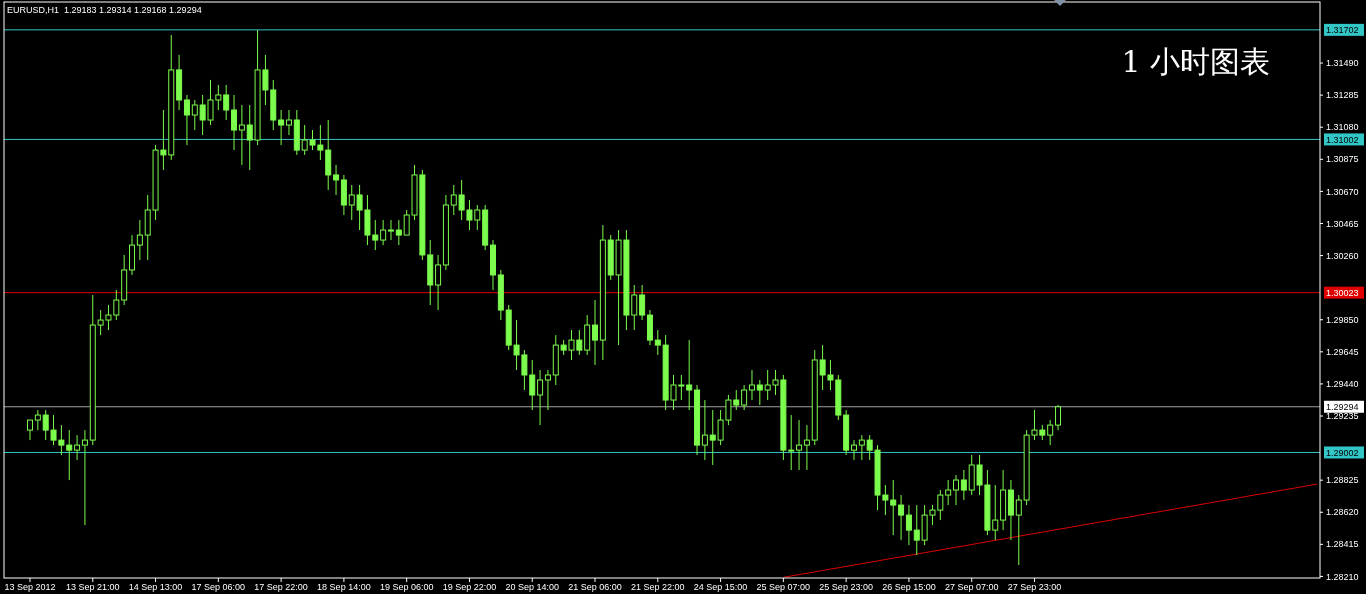  I want to click on y-tick-label: 1.31285, so click(1342, 95).